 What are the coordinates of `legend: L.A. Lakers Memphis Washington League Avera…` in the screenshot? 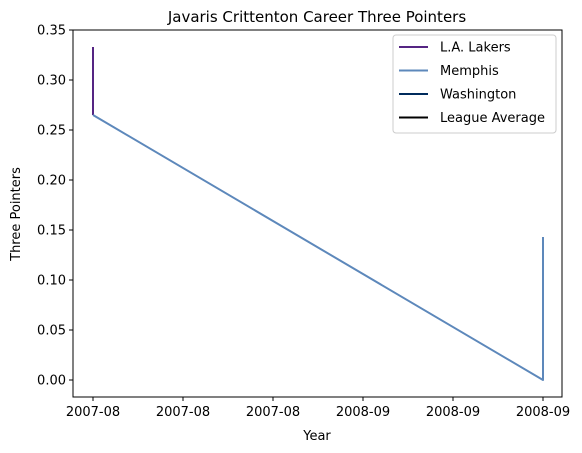 It's located at (474, 84).